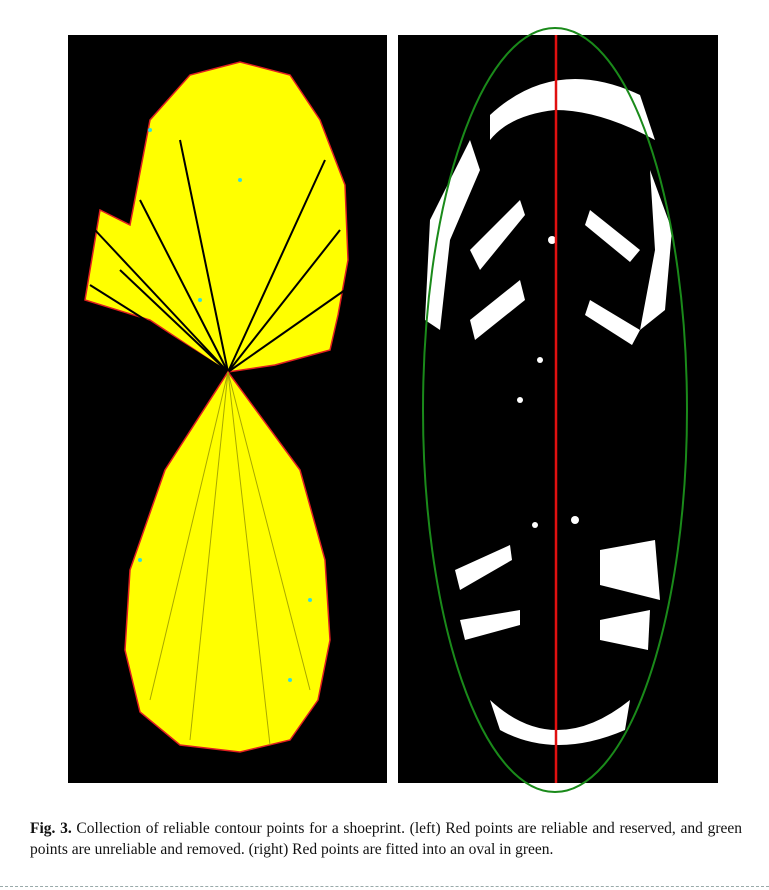 This screenshot has width=769, height=890. Describe the element at coordinates (384, 886) in the screenshot. I see `divider` at that location.